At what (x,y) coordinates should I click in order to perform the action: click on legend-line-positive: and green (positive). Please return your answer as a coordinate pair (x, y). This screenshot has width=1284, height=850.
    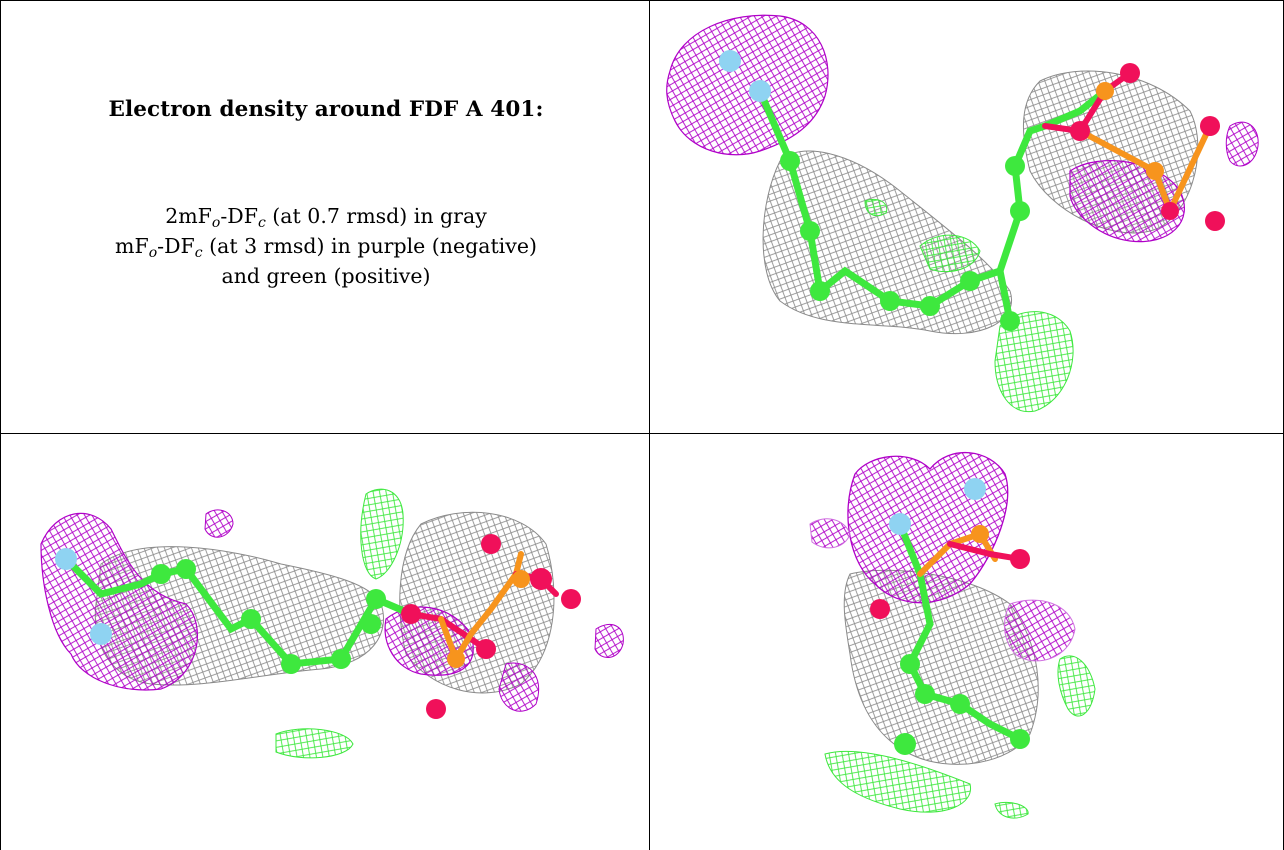
    Looking at the image, I should click on (326, 276).